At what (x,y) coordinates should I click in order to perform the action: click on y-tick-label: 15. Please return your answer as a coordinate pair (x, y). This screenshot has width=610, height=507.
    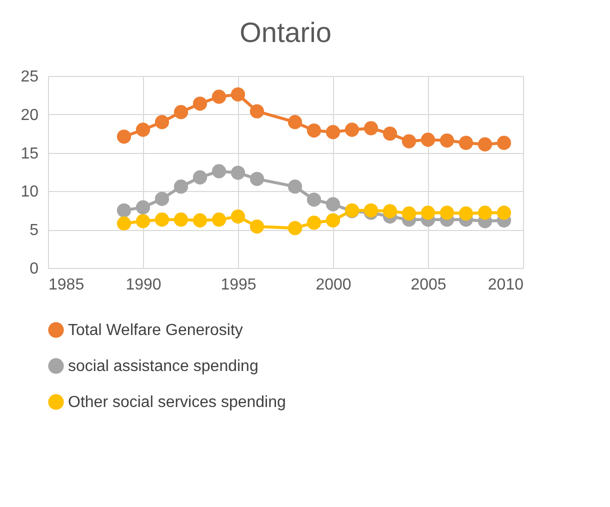
    Looking at the image, I should click on (29, 153).